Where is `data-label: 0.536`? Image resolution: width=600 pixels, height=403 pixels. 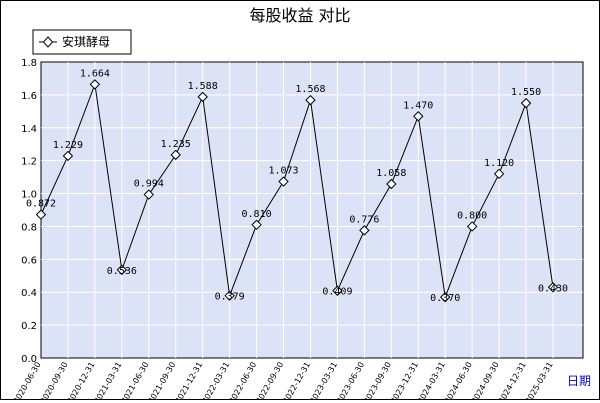
data-label: 0.536 is located at coordinates (122, 271).